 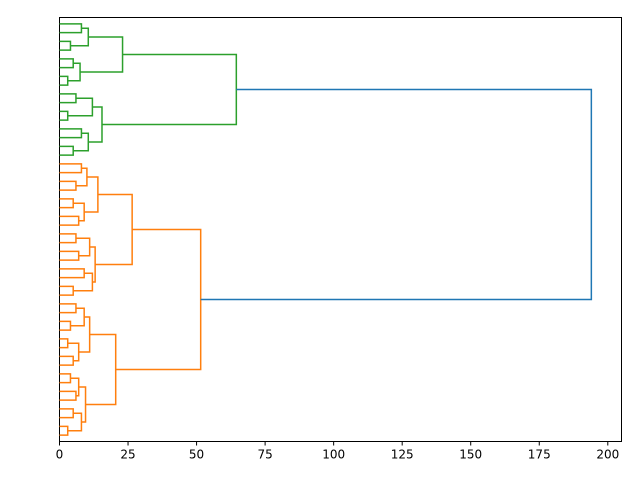 I want to click on x-tick-label: 125, so click(x=402, y=455).